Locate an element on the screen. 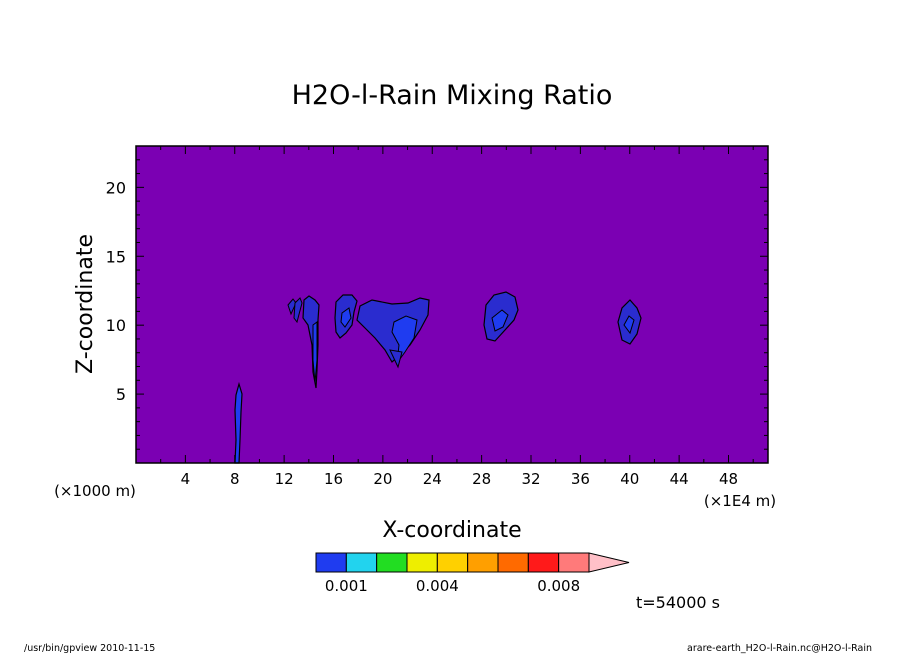  x-tick-label: 8 is located at coordinates (235, 479).